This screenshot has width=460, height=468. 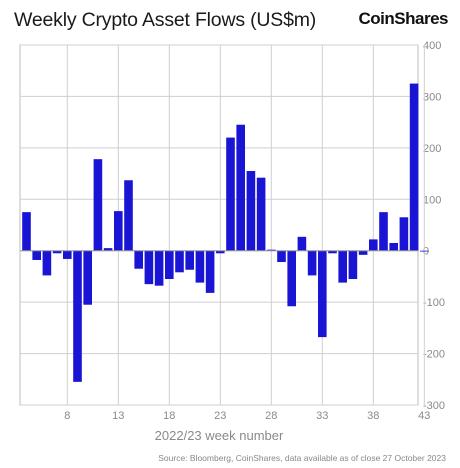 What do you see at coordinates (434, 406) in the screenshot?
I see `y-tick-label: -300` at bounding box center [434, 406].